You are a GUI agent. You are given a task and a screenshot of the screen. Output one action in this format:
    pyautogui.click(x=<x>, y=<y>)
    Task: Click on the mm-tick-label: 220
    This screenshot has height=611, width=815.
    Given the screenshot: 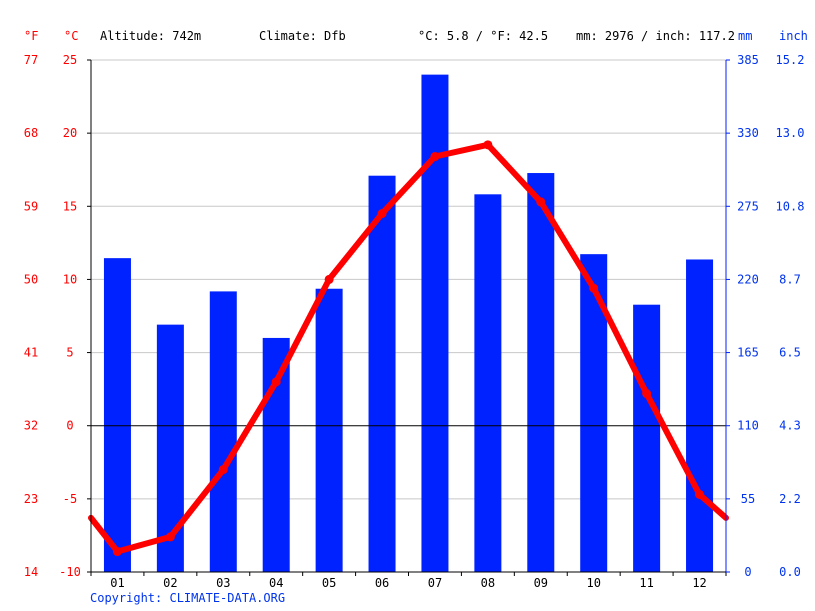 What is the action you would take?
    pyautogui.click(x=748, y=279)
    